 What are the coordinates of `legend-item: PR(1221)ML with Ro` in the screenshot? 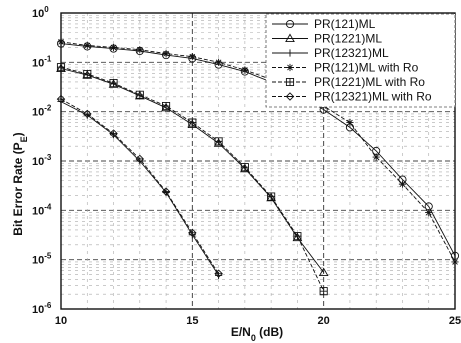 It's located at (348, 82).